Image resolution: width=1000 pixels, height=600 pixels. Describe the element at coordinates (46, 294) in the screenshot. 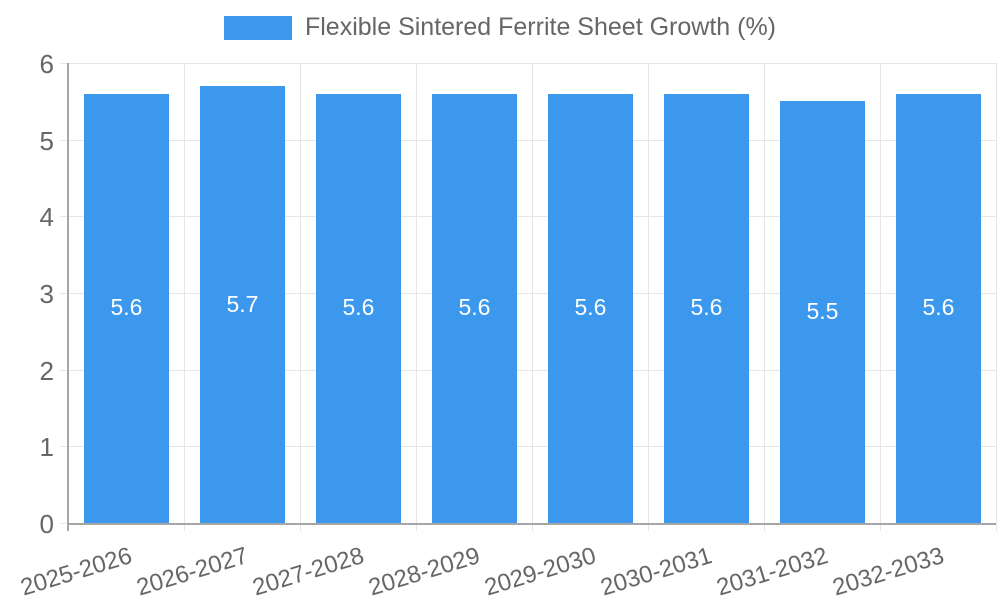

I see `y-tick-label: 3` at that location.